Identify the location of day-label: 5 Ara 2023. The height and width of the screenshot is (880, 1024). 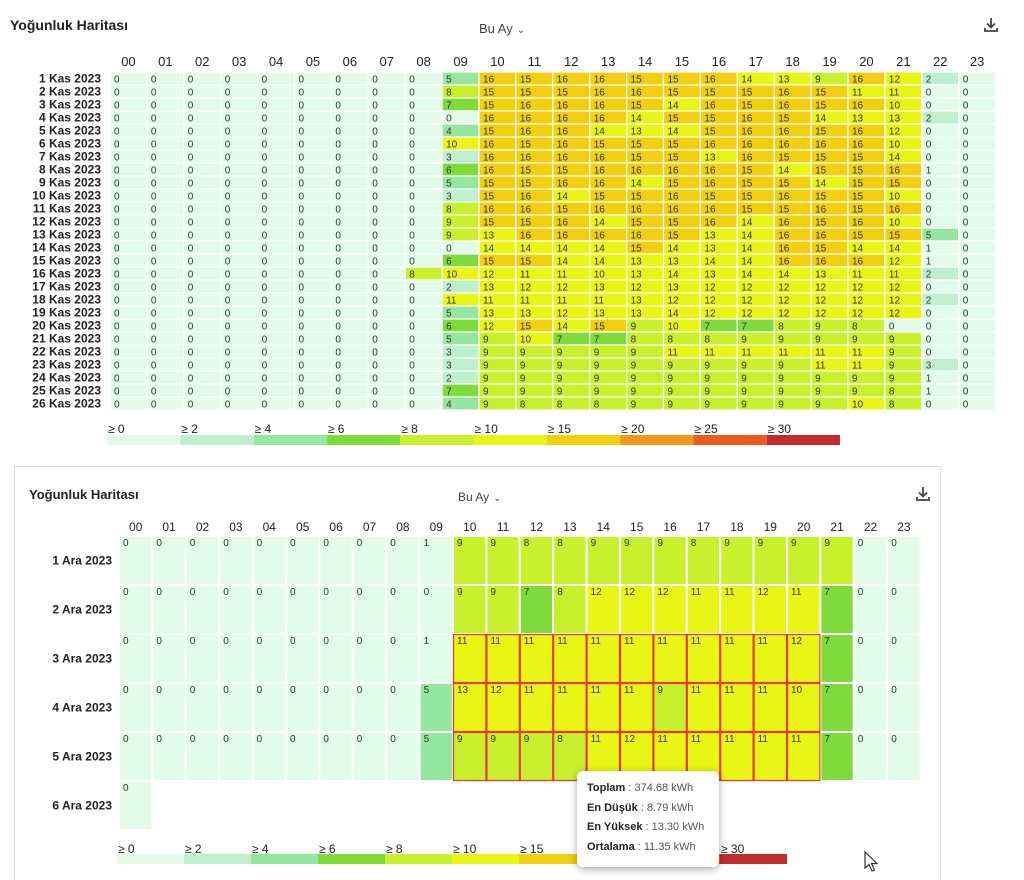
(82, 757).